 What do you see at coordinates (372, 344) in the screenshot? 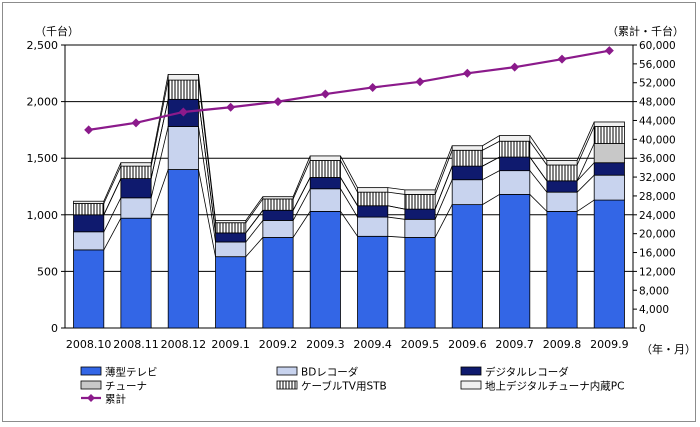
I see `x-tick-label: 2009.4` at bounding box center [372, 344].